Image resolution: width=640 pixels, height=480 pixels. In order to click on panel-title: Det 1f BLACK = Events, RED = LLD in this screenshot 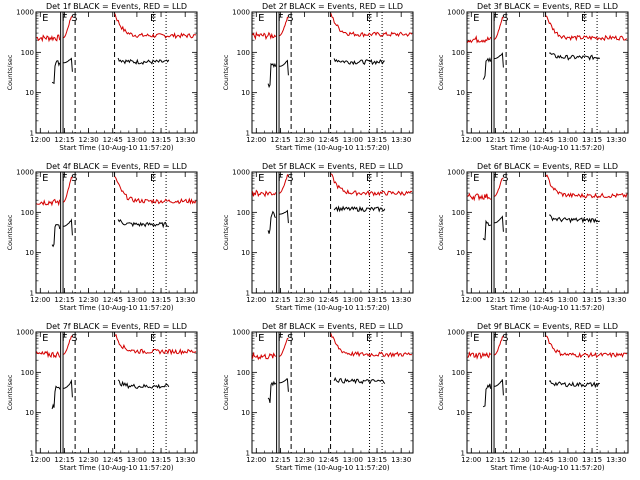, I will do `click(116, 6)`.